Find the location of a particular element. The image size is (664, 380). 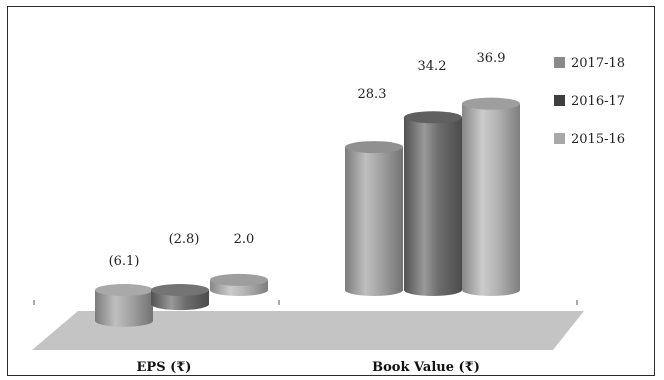

bar-2017-18-book-value is located at coordinates (491, 196).